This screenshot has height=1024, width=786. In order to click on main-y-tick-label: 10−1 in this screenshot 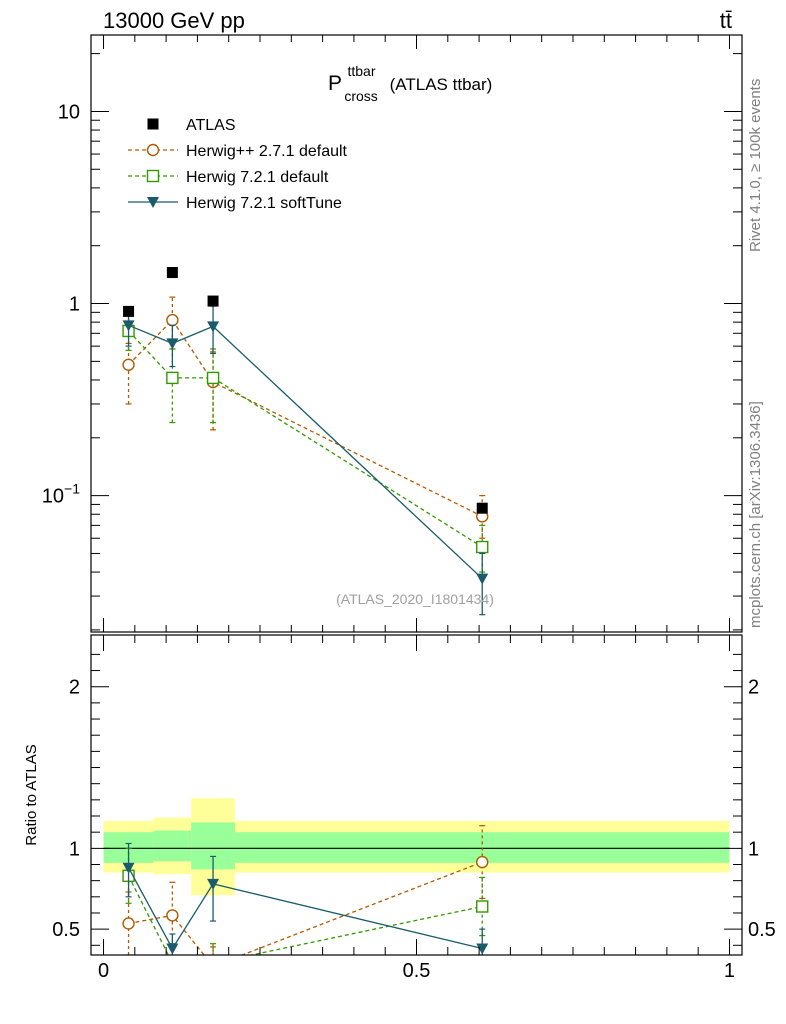, I will do `click(61, 494)`.